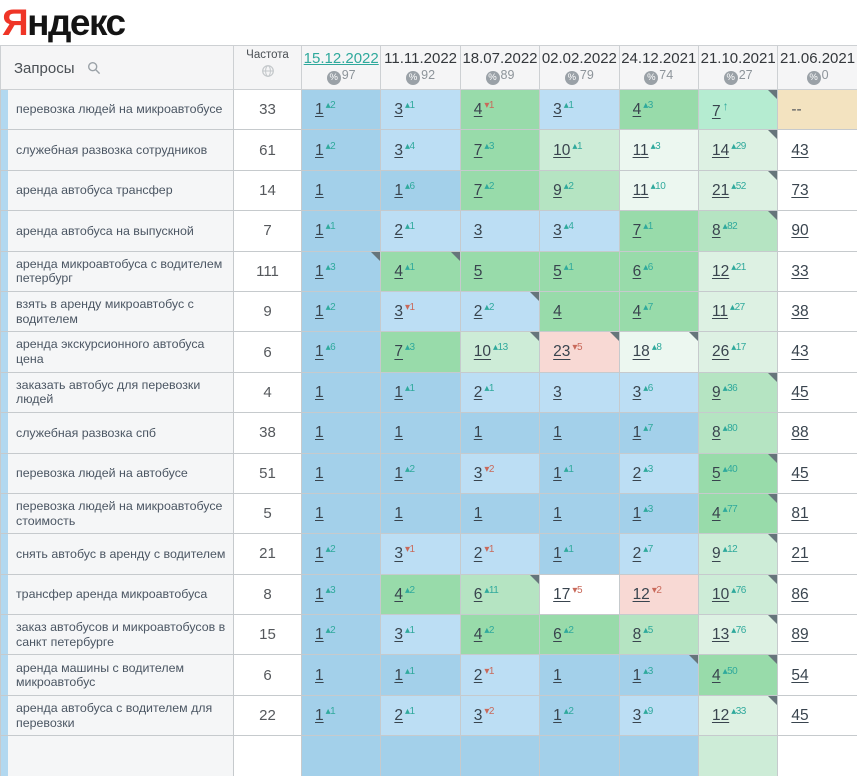 The height and width of the screenshot is (776, 857). What do you see at coordinates (720, 715) in the screenshot?
I see `position-value: 12` at bounding box center [720, 715].